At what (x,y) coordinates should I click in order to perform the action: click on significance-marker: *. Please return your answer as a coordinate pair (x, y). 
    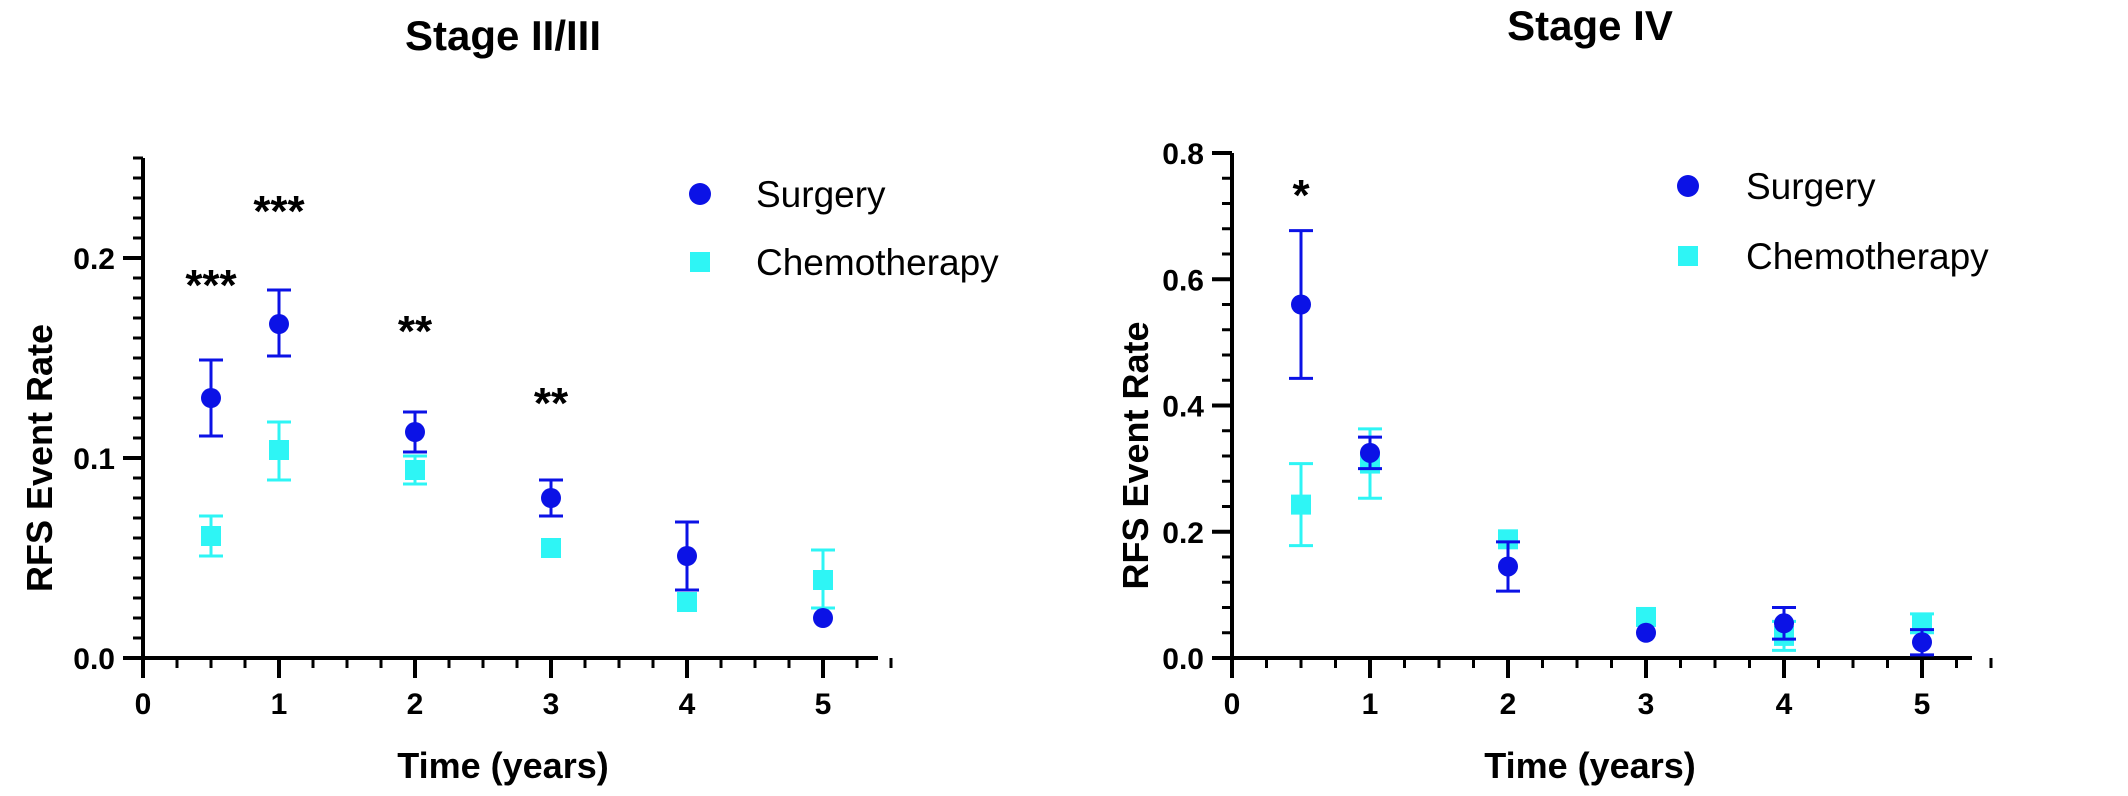
    Looking at the image, I should click on (1301, 195).